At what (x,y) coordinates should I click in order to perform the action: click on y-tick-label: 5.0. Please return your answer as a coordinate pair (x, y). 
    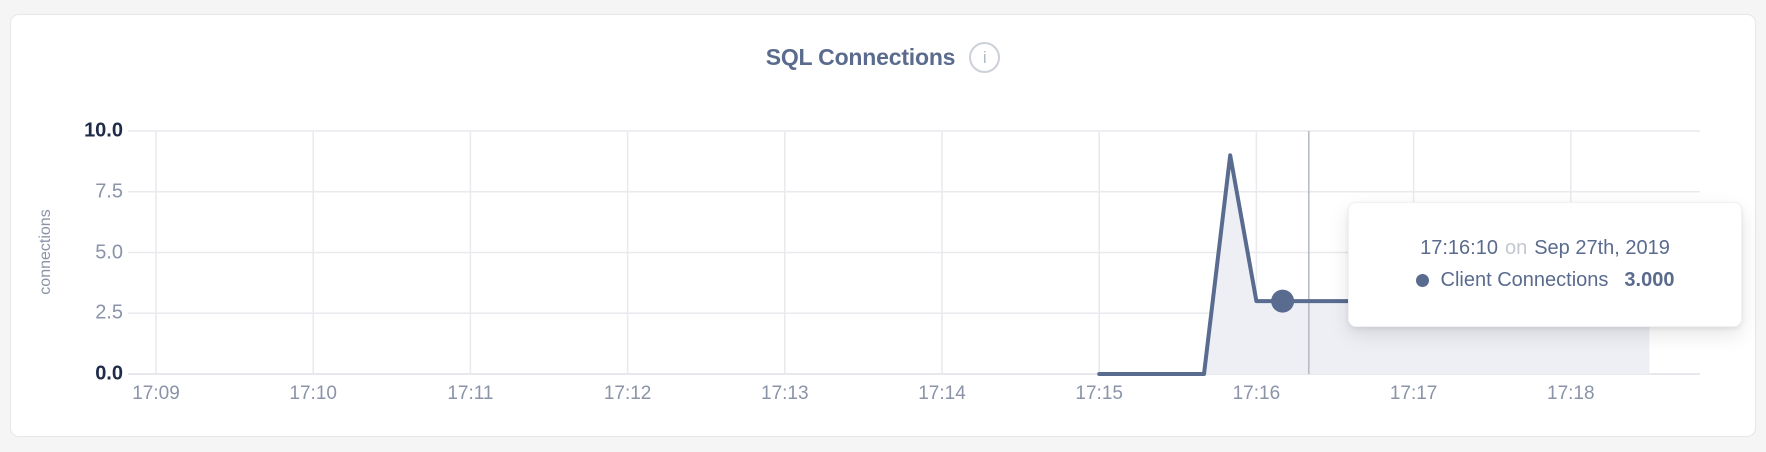
    Looking at the image, I should click on (109, 252).